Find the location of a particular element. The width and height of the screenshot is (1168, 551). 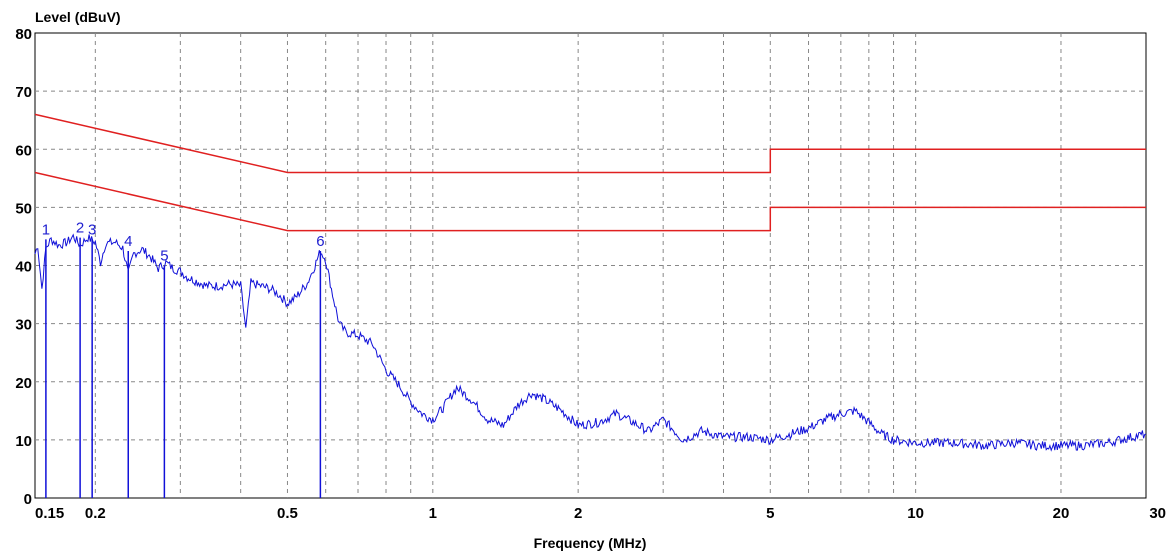

x-tick-label: 0.5 is located at coordinates (287, 513).